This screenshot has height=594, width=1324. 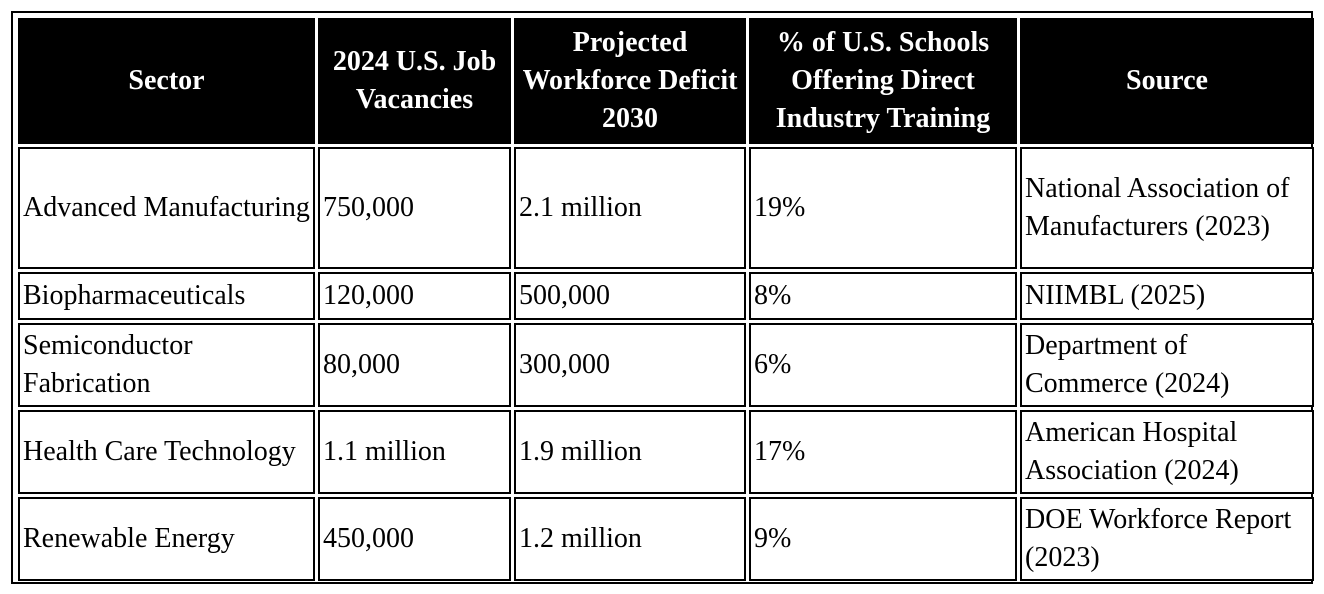 What do you see at coordinates (883, 296) in the screenshot?
I see `cell-schools-training: 8%` at bounding box center [883, 296].